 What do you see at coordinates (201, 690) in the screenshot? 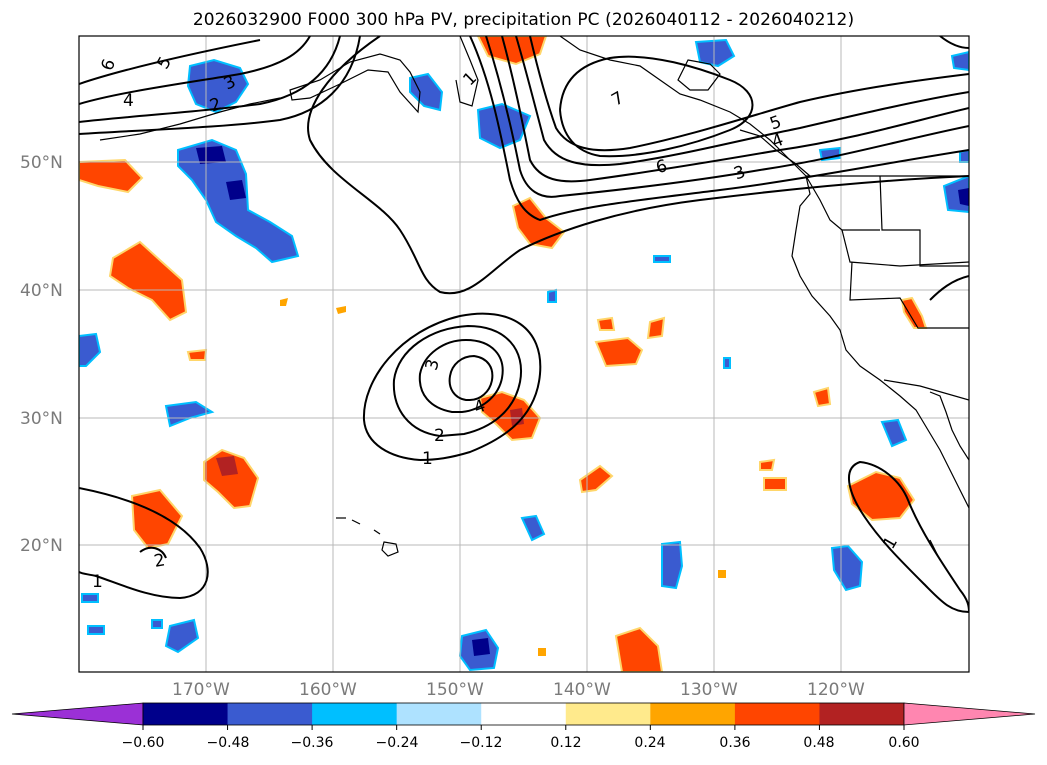
I see `lon-label-170w: 170°W` at bounding box center [201, 690].